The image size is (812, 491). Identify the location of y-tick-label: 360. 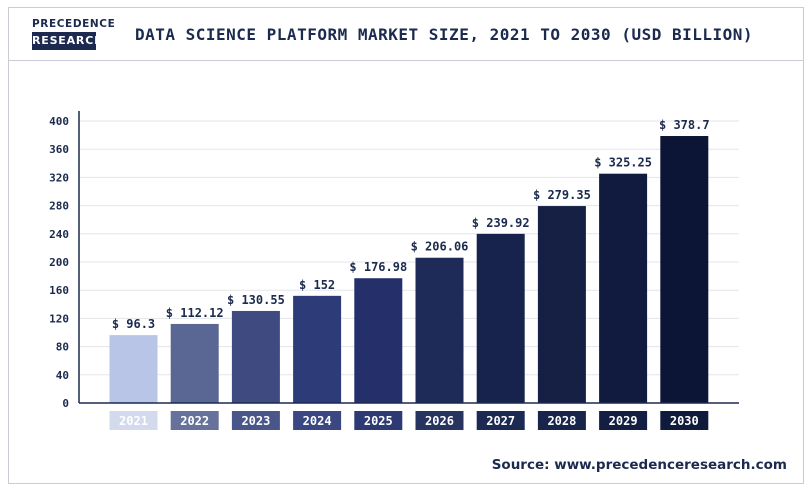
(59, 149).